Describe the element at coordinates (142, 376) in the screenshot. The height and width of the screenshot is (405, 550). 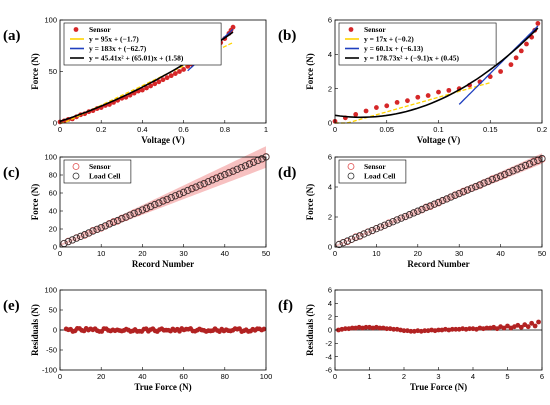
I see `x-tick-label: 40` at that location.